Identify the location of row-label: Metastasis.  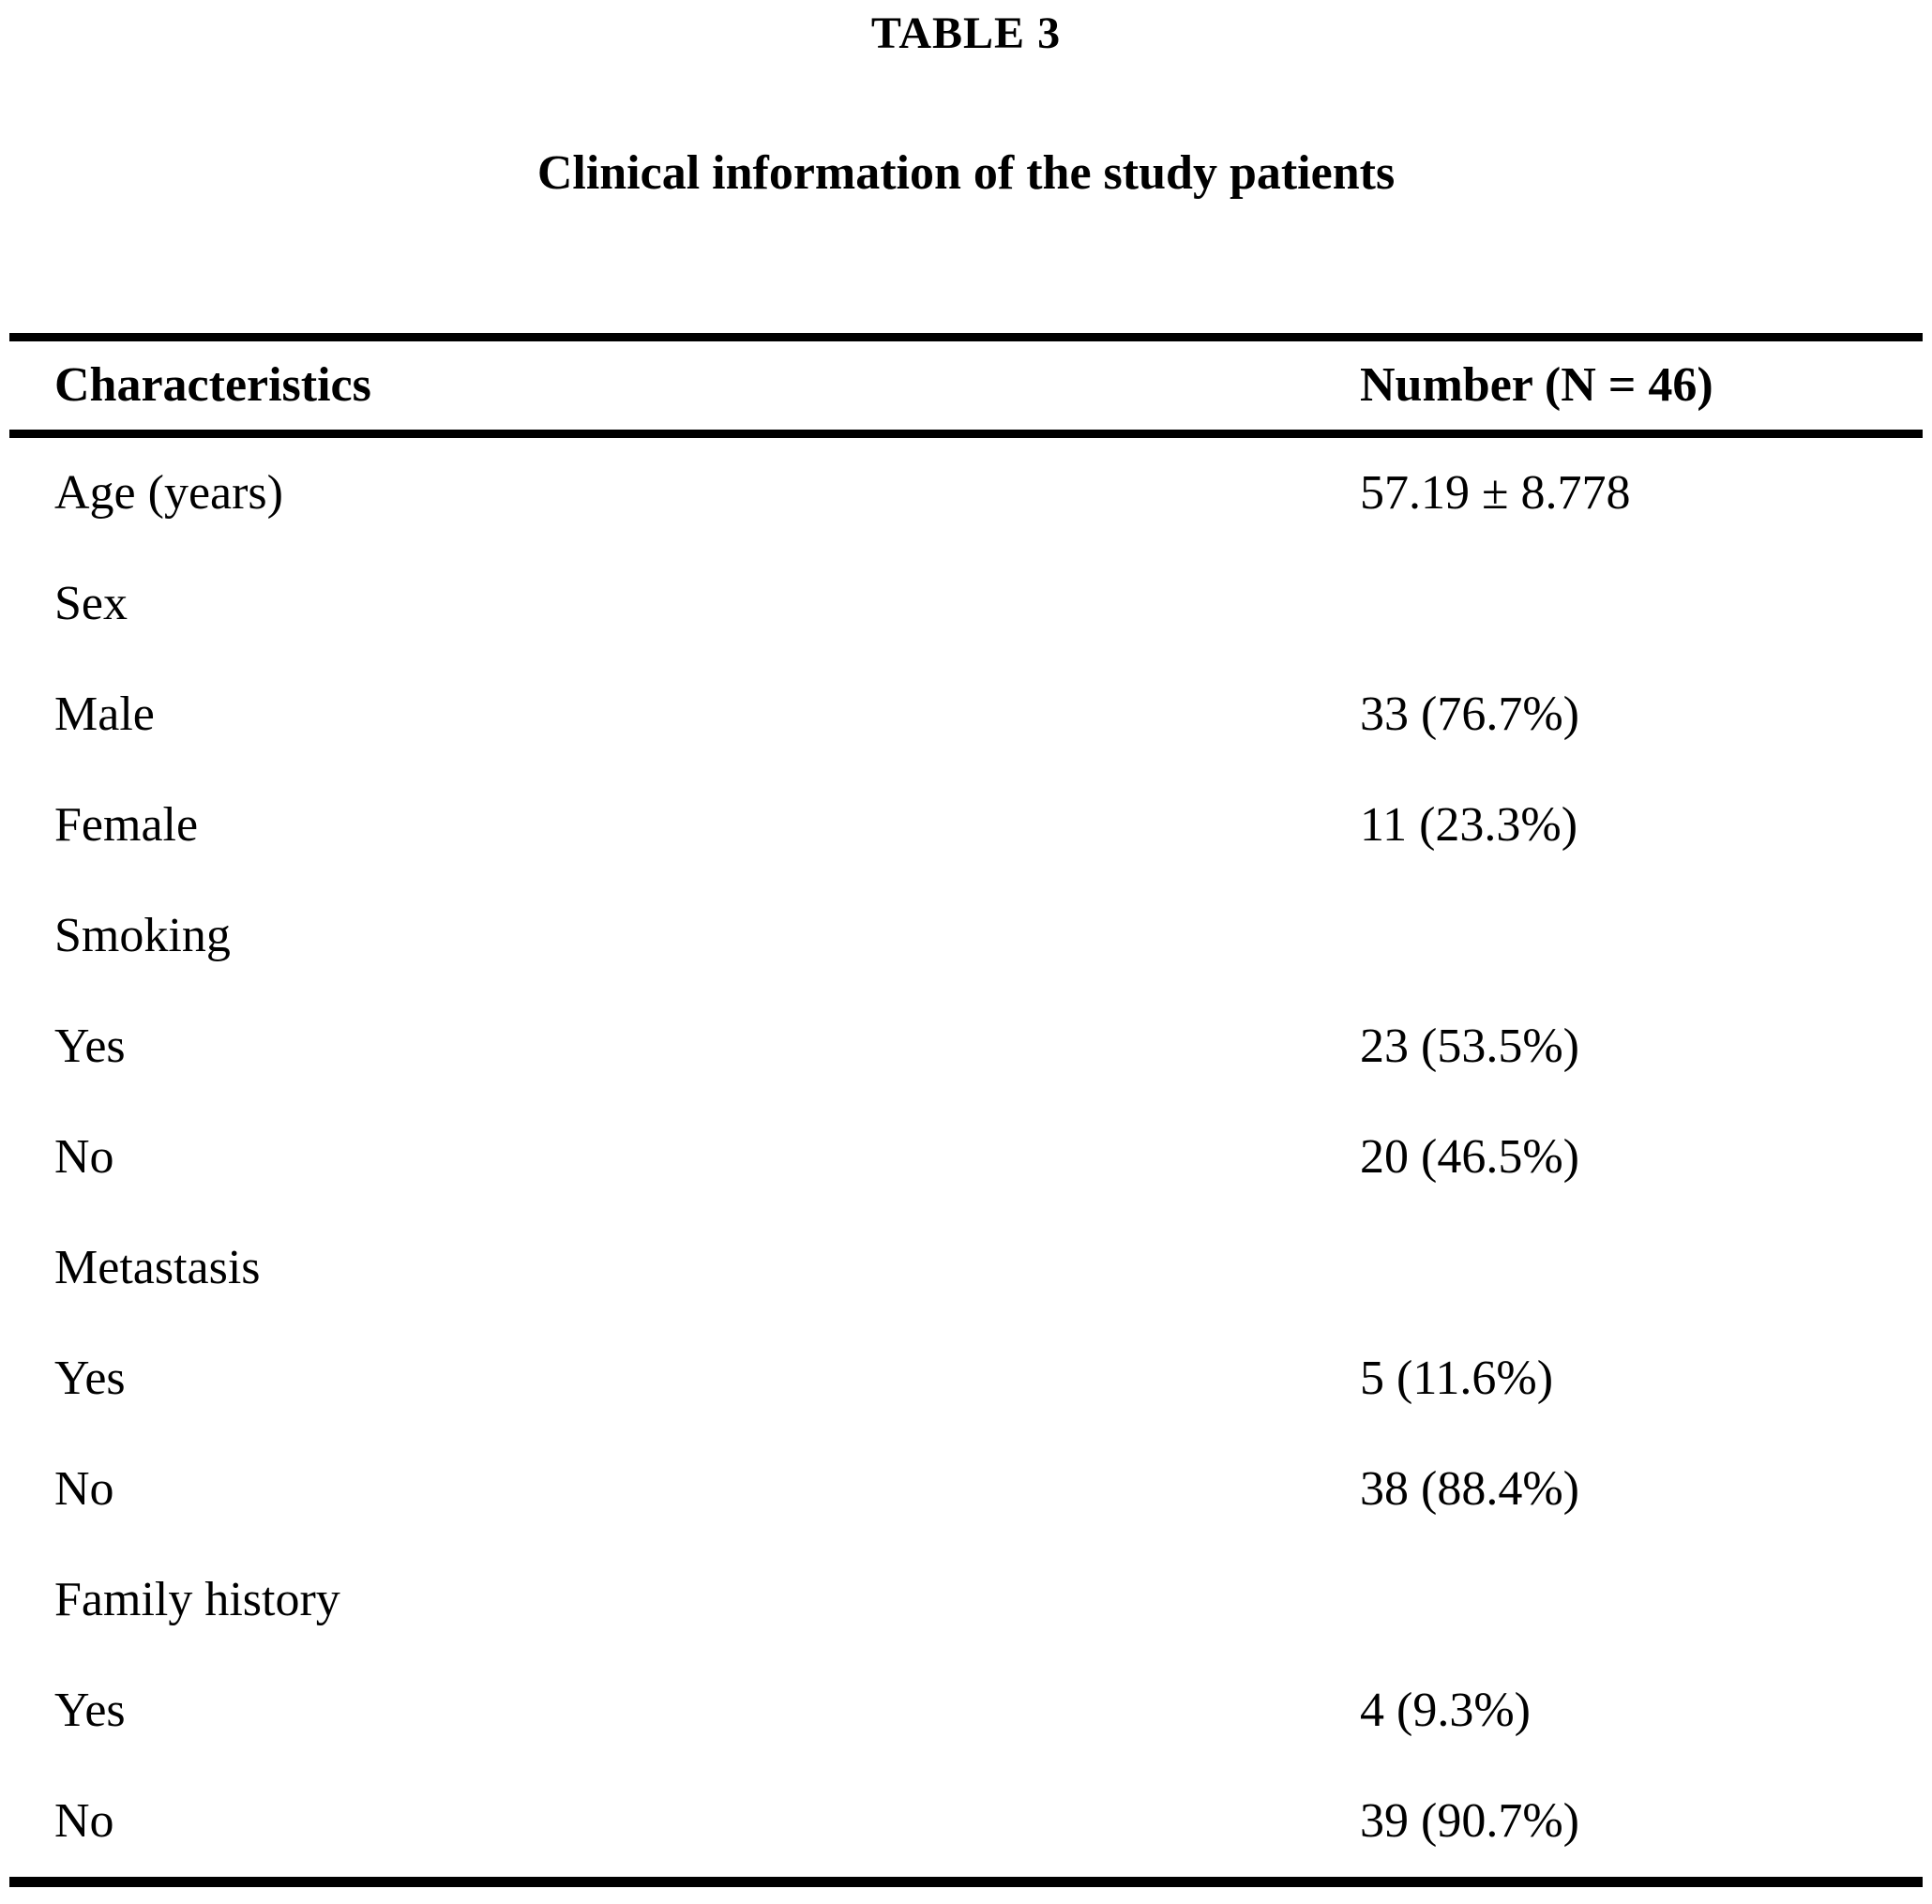
(157, 1268).